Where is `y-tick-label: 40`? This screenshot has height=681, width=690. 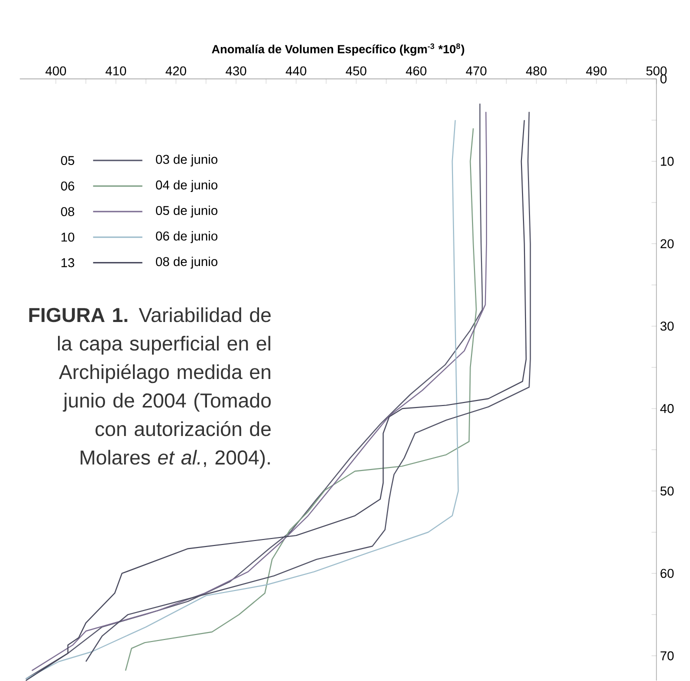 y-tick-label: 40 is located at coordinates (667, 409).